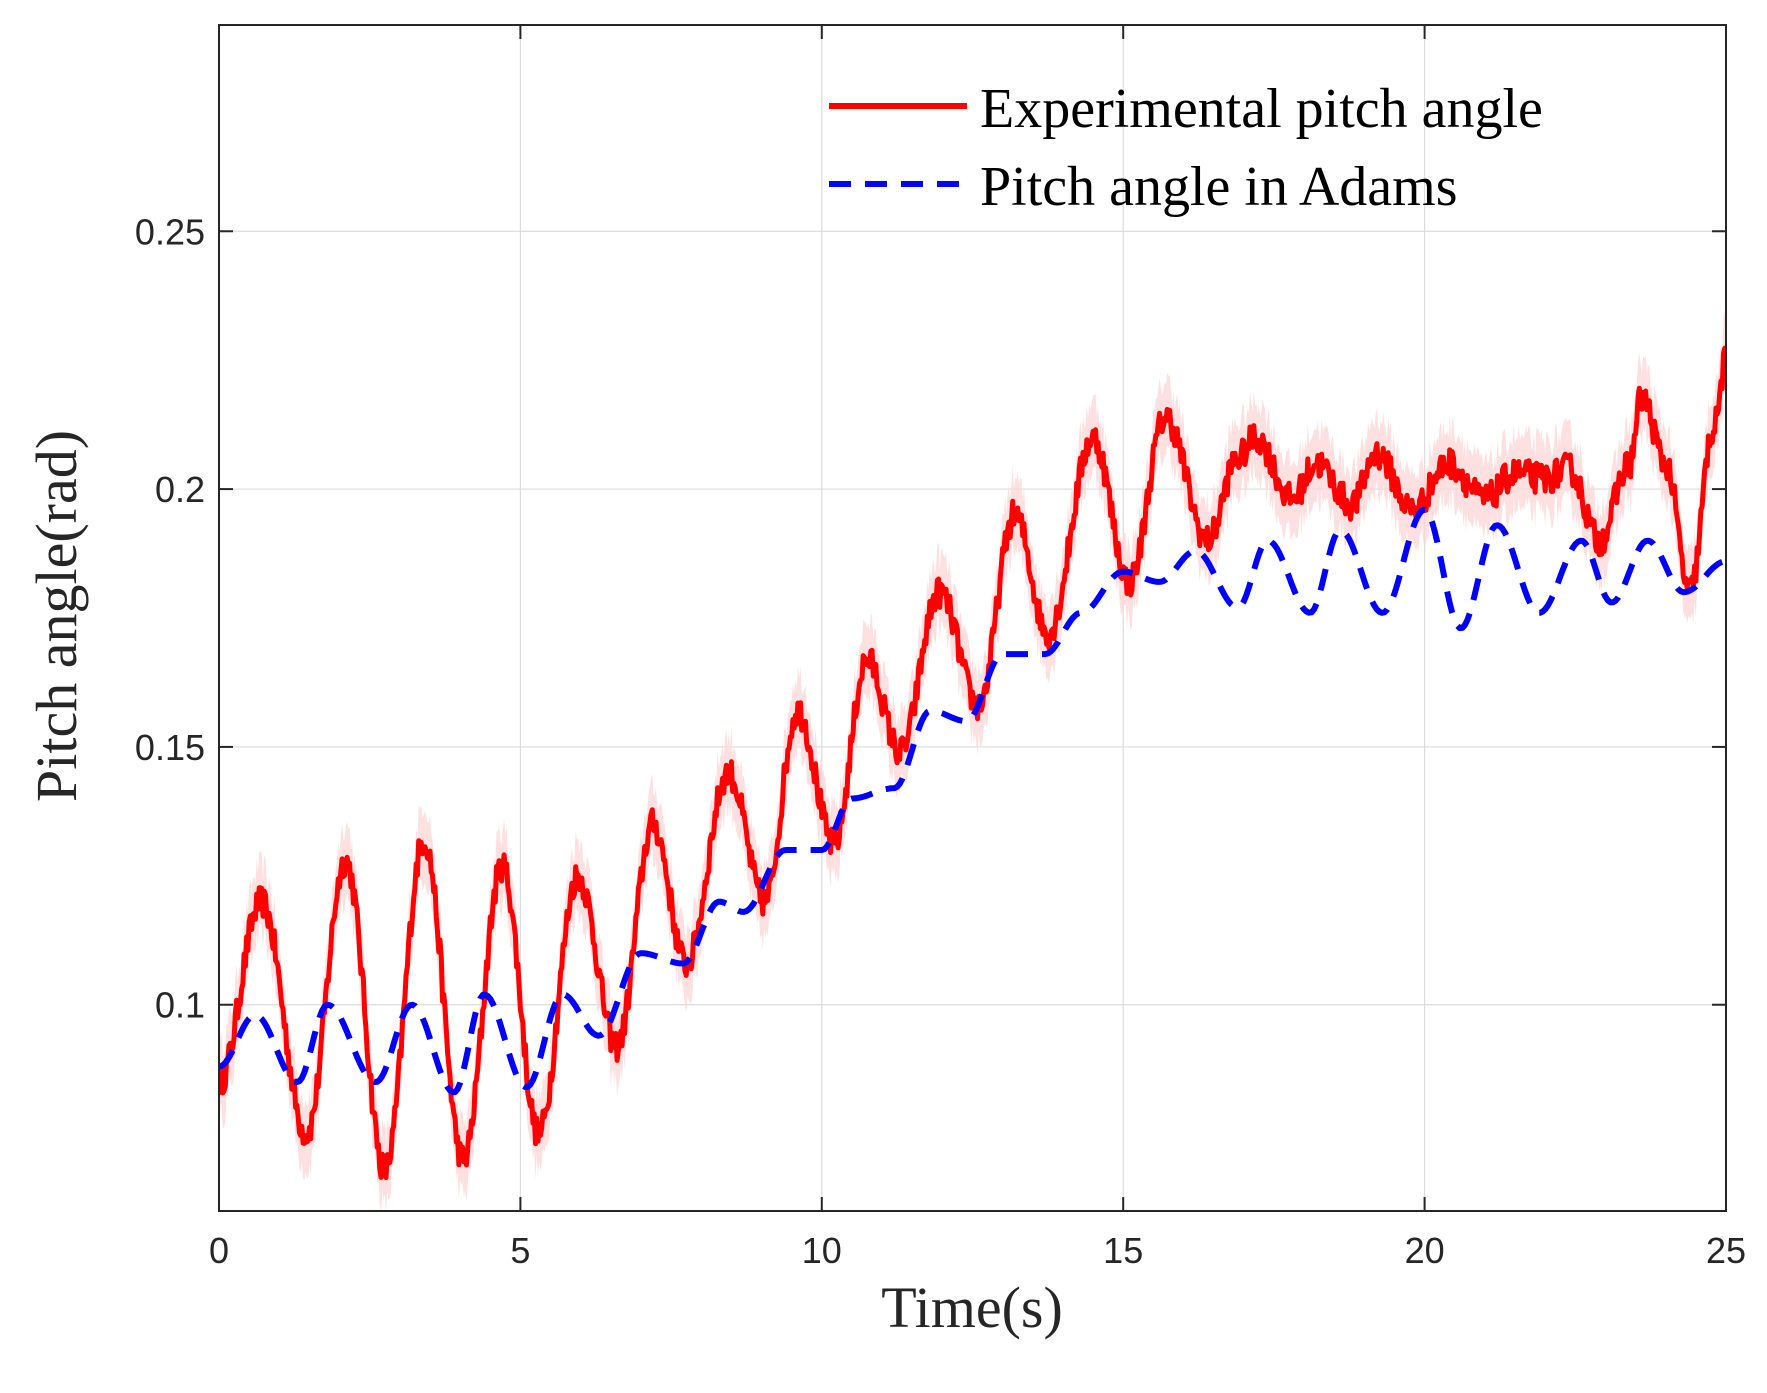 This screenshot has width=1767, height=1393. Describe the element at coordinates (180, 1005) in the screenshot. I see `y-tick-label: 0.1` at that location.